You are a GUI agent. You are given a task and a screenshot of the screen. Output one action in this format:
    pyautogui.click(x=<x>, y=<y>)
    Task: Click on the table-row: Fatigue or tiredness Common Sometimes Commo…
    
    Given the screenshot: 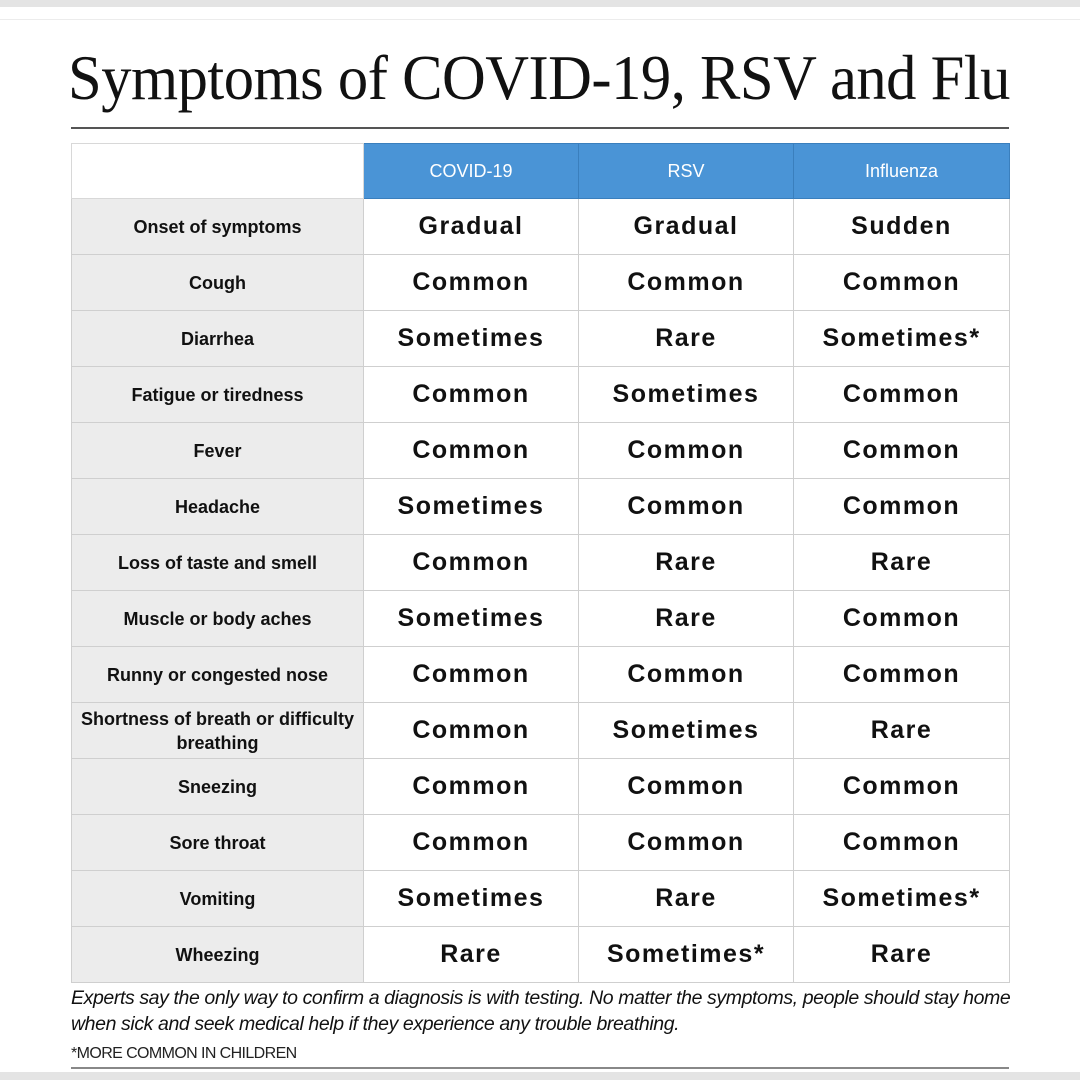 What is the action you would take?
    pyautogui.click(x=540, y=394)
    